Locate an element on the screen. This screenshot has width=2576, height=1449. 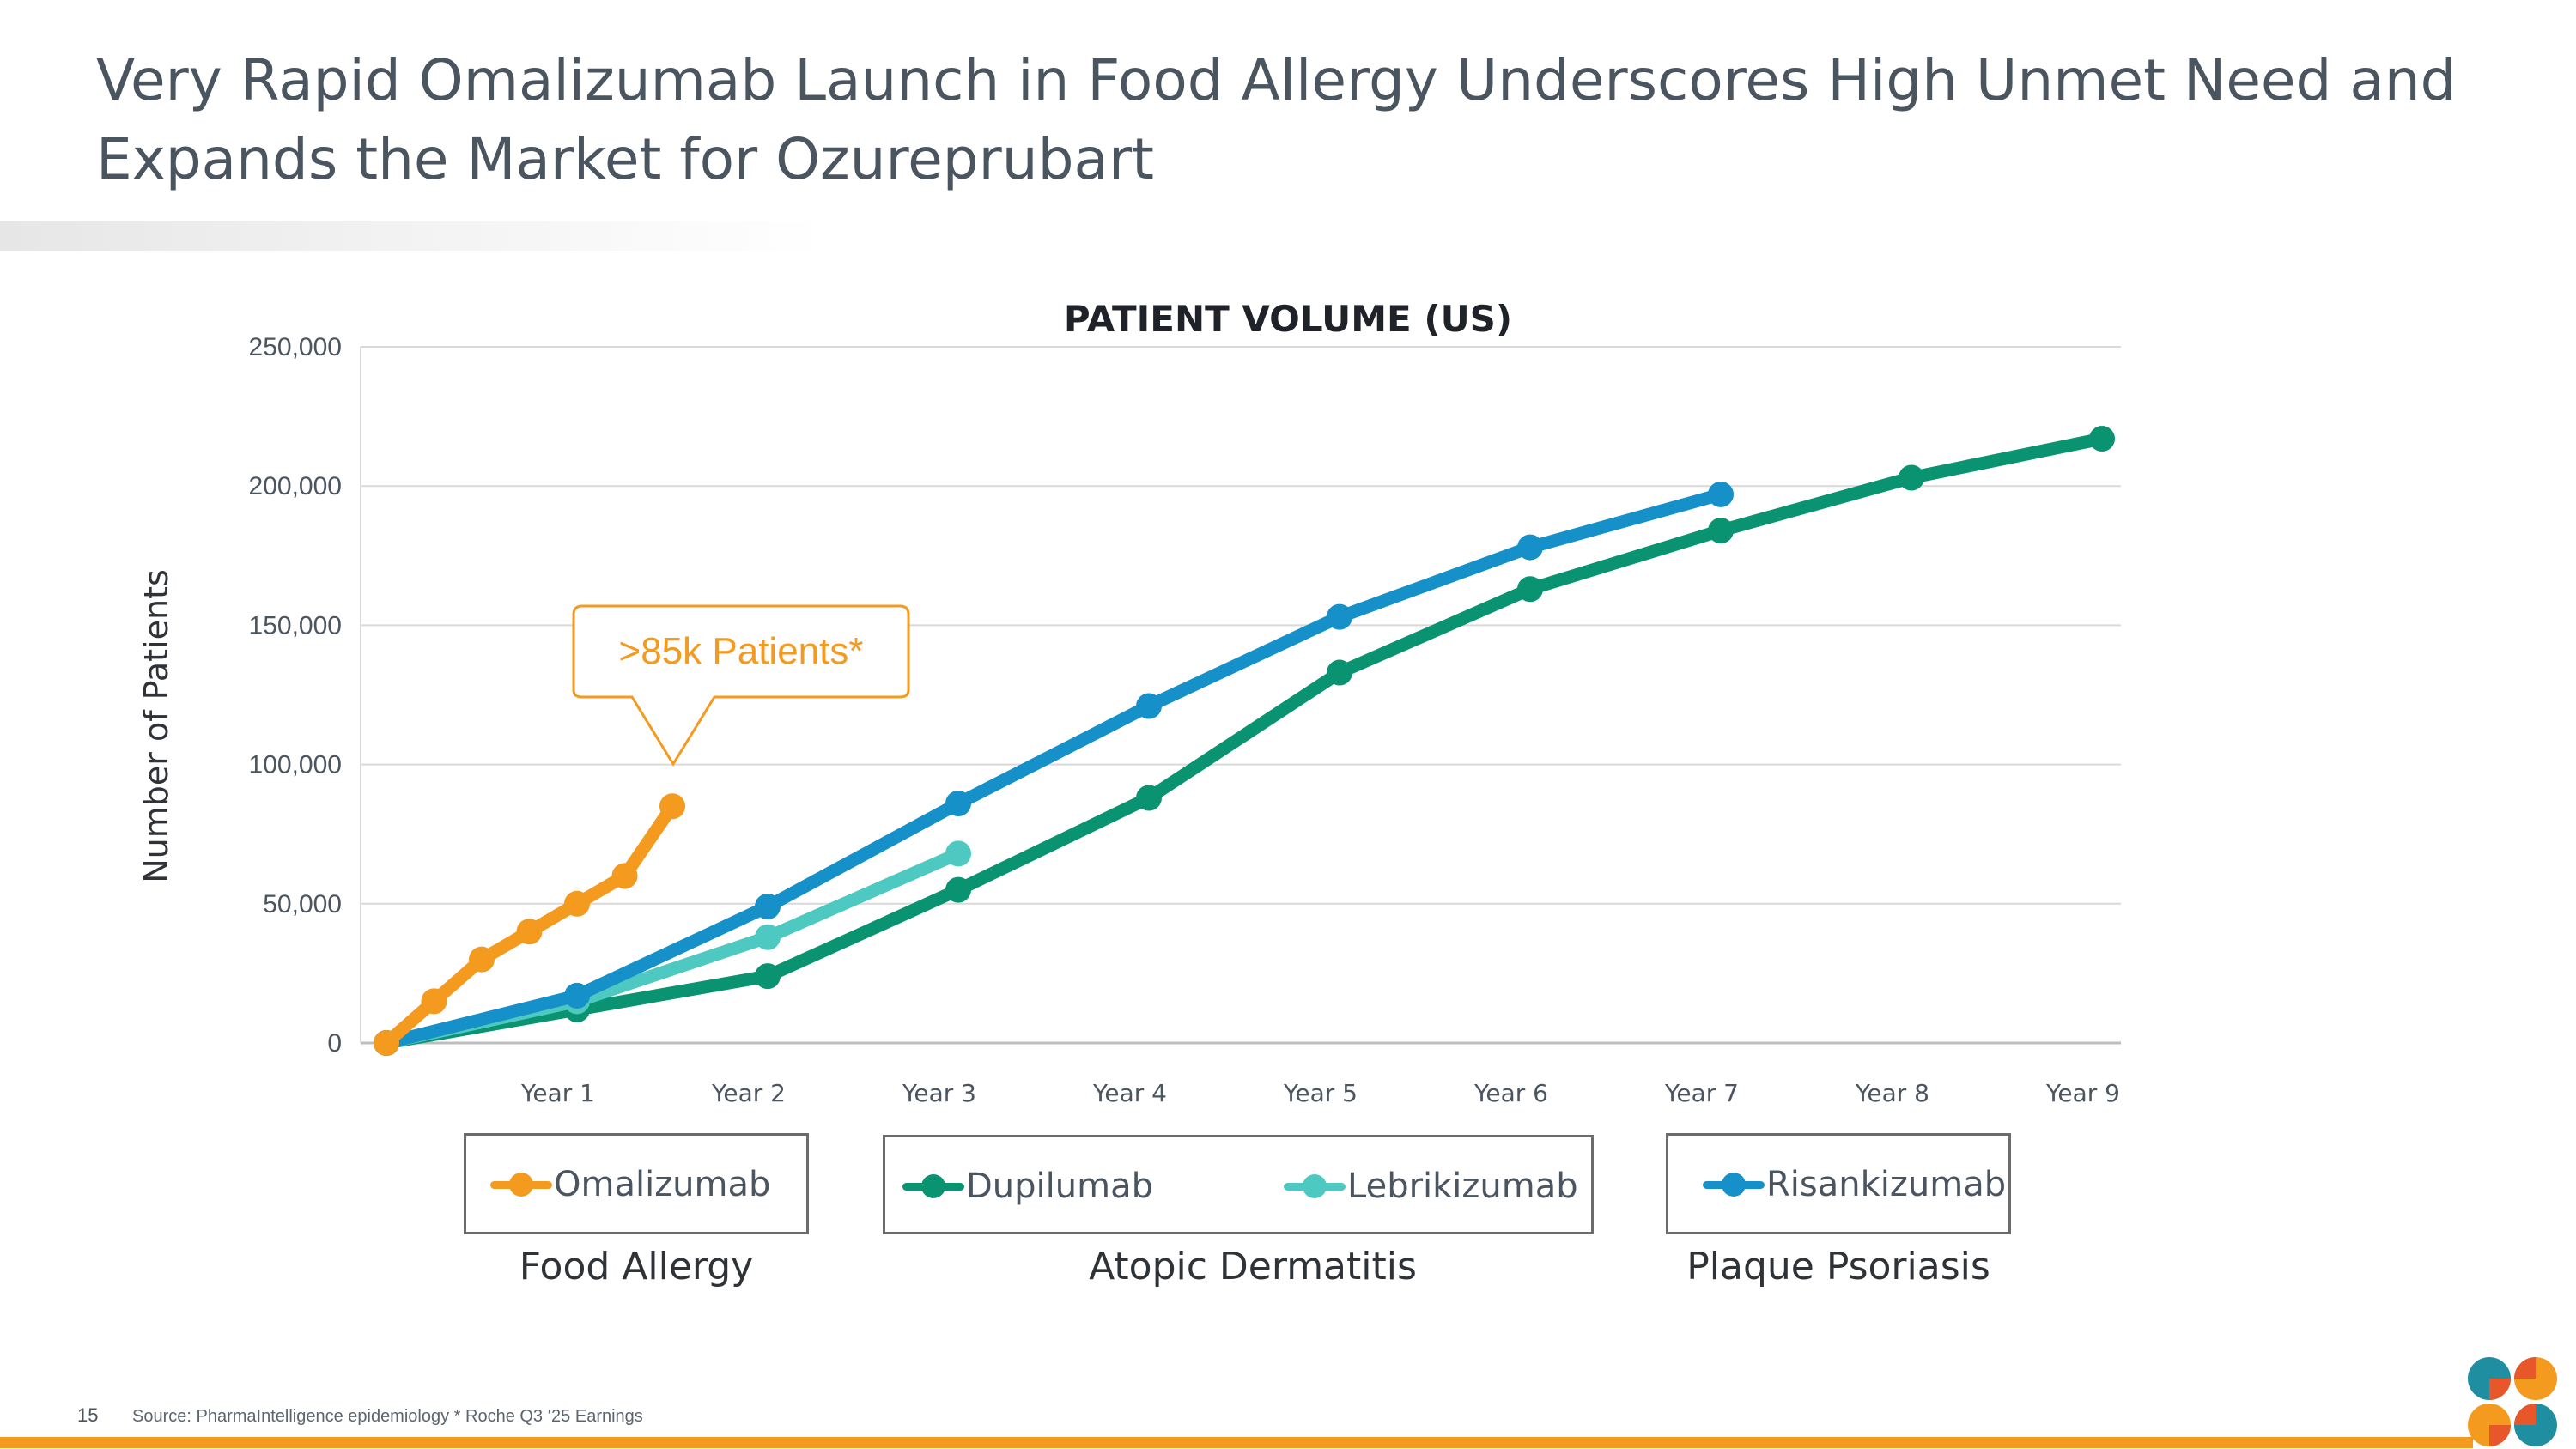
y-tick-label: 50,000 is located at coordinates (302, 904).